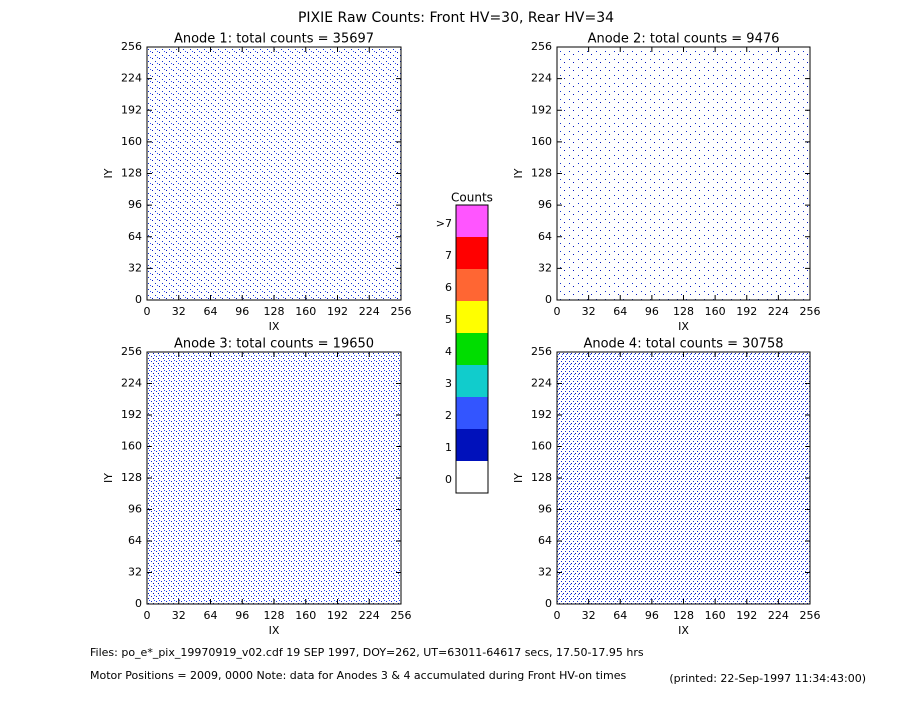 The width and height of the screenshot is (913, 705). I want to click on colorbar-label: >7, so click(444, 223).